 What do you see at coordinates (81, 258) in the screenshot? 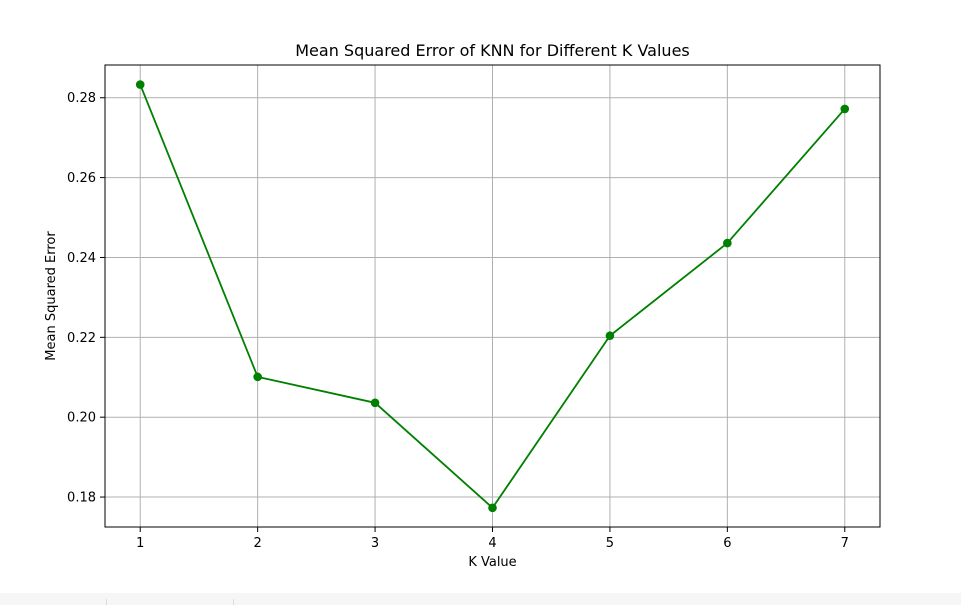
I see `y-tick-label: 0.24` at bounding box center [81, 258].